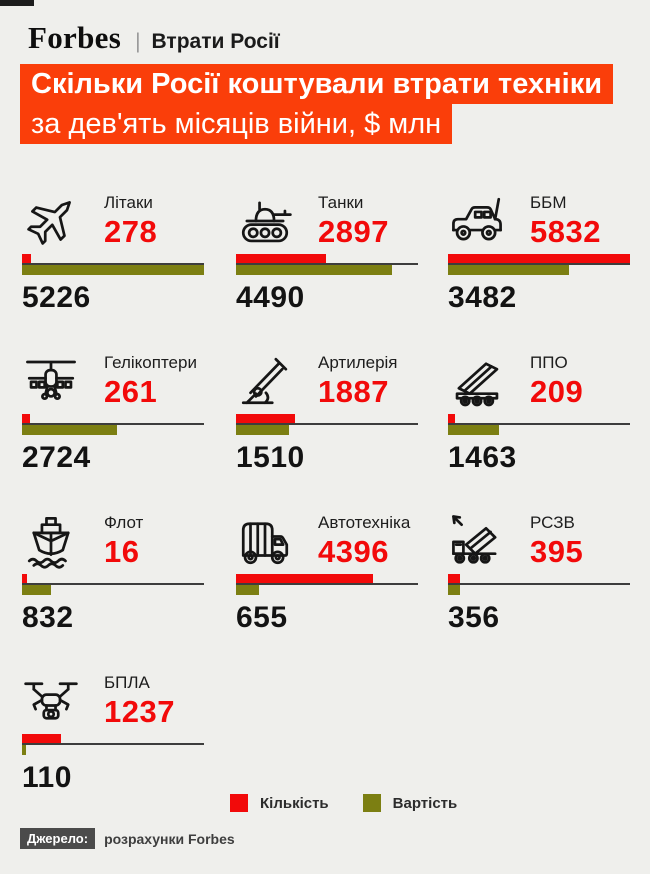  I want to click on chart-item-aircraft: Літаки 278 5226, so click(113, 253).